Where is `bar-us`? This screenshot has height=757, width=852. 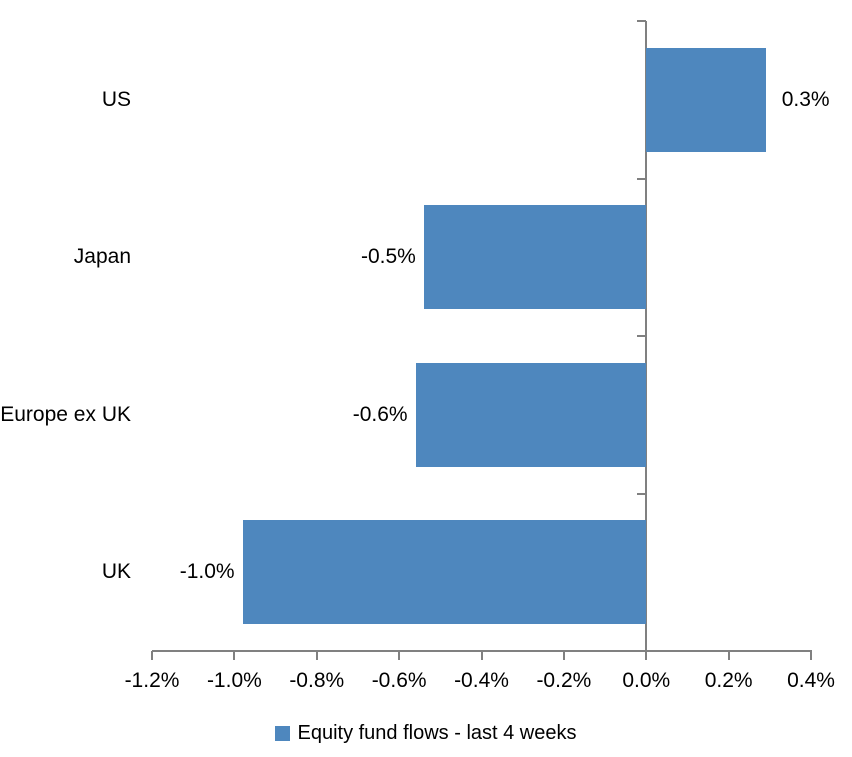
bar-us is located at coordinates (706, 99).